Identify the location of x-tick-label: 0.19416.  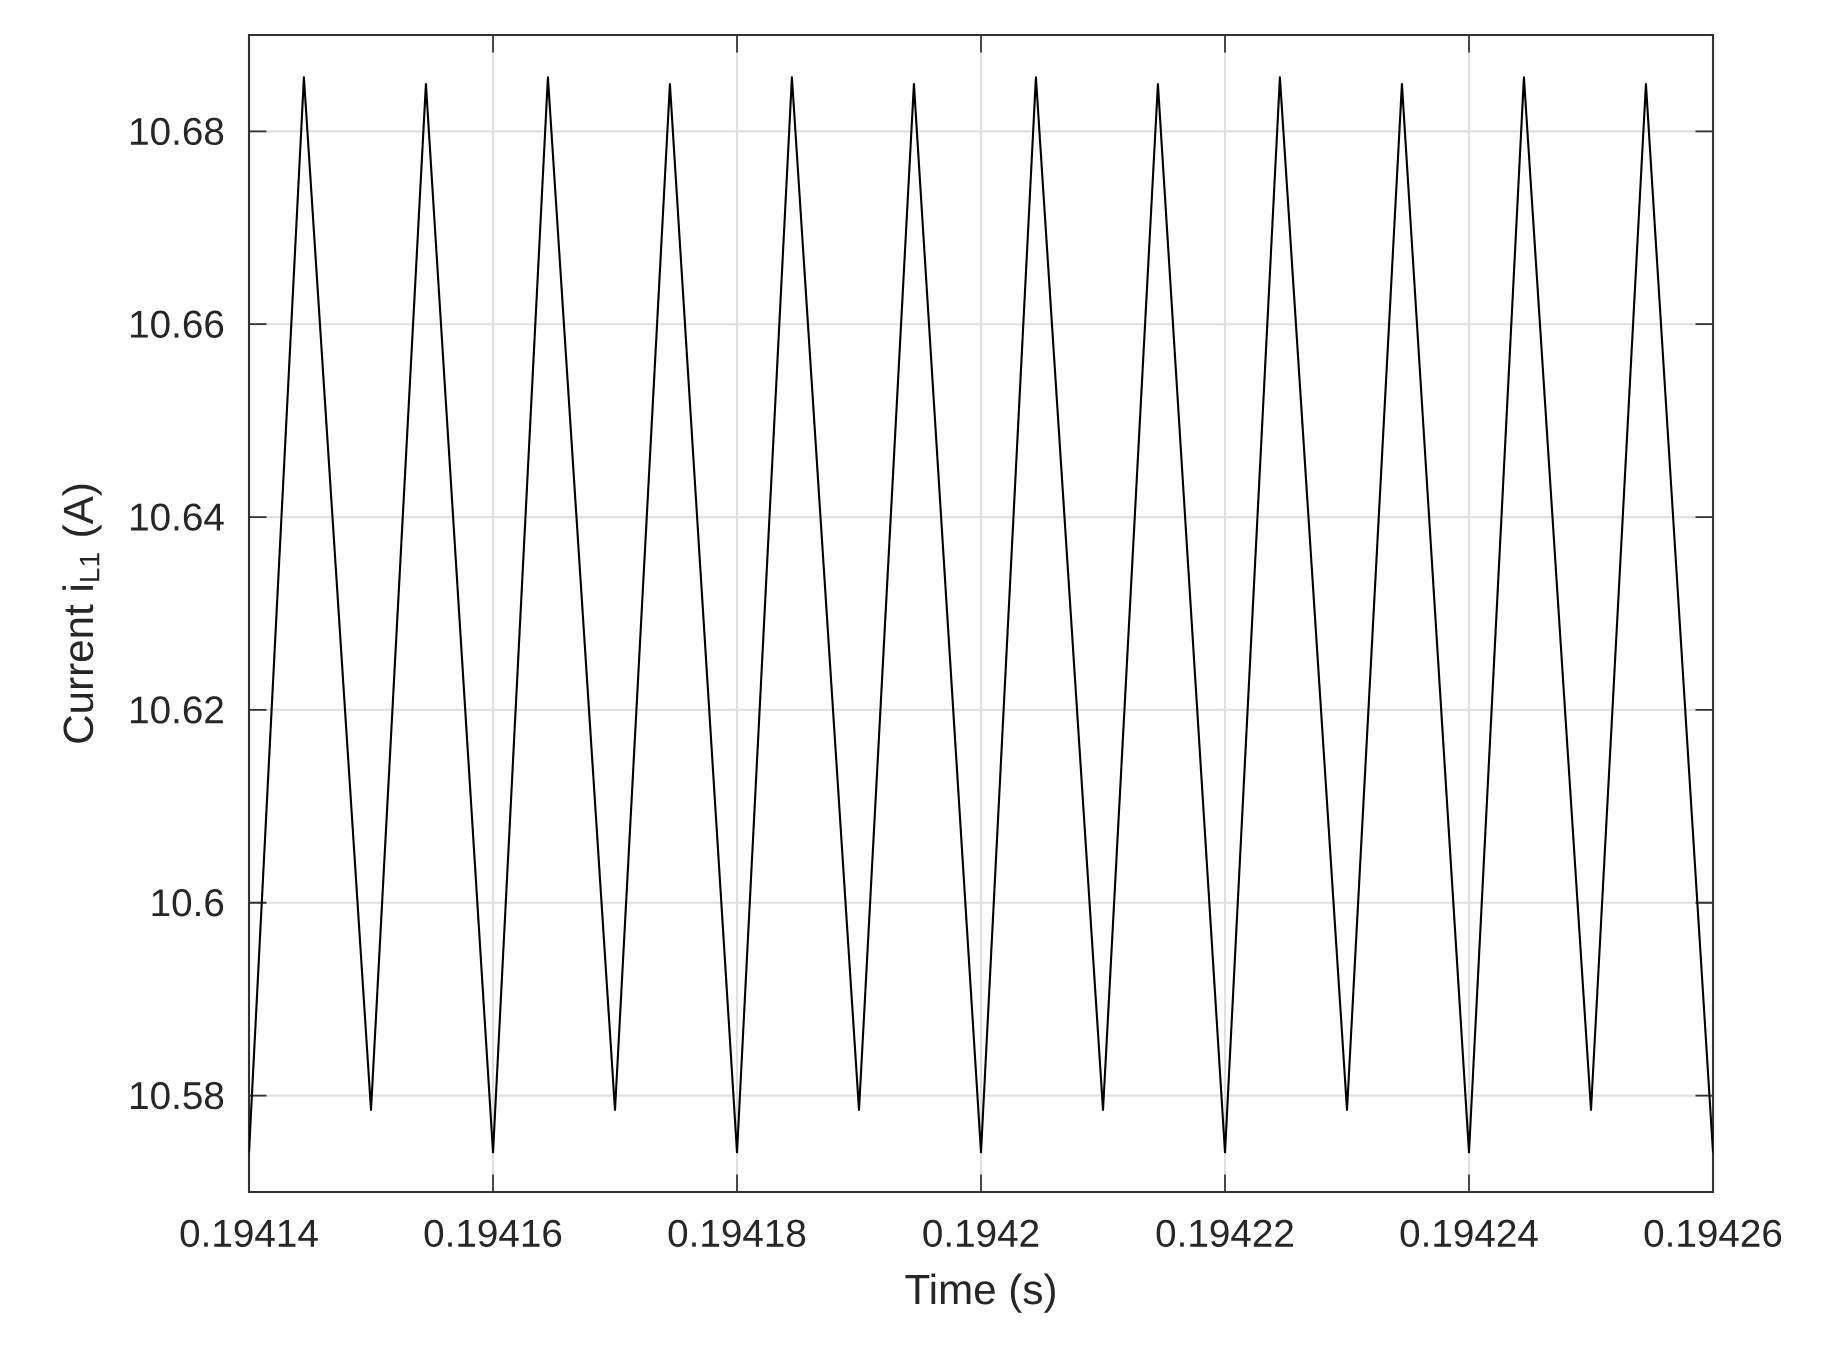
(493, 1233).